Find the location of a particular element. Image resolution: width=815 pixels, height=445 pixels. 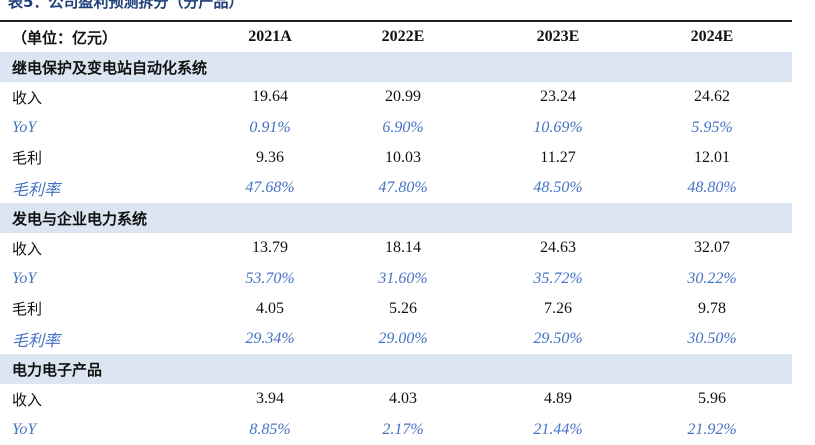

value-cell: 21.92% is located at coordinates (712, 429).